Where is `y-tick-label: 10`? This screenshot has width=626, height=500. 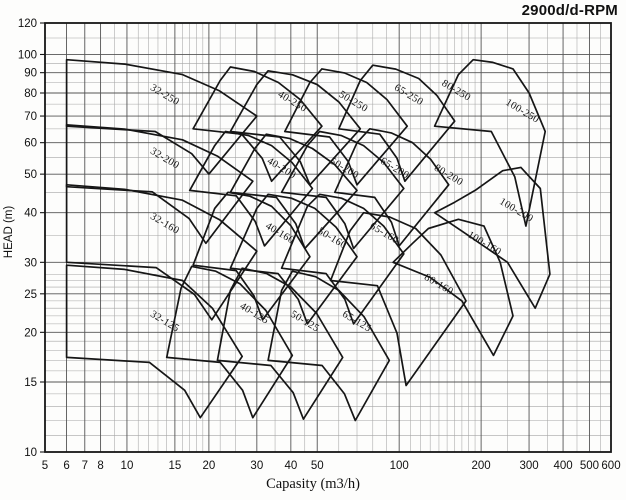
y-tick-label: 10 is located at coordinates (30, 453).